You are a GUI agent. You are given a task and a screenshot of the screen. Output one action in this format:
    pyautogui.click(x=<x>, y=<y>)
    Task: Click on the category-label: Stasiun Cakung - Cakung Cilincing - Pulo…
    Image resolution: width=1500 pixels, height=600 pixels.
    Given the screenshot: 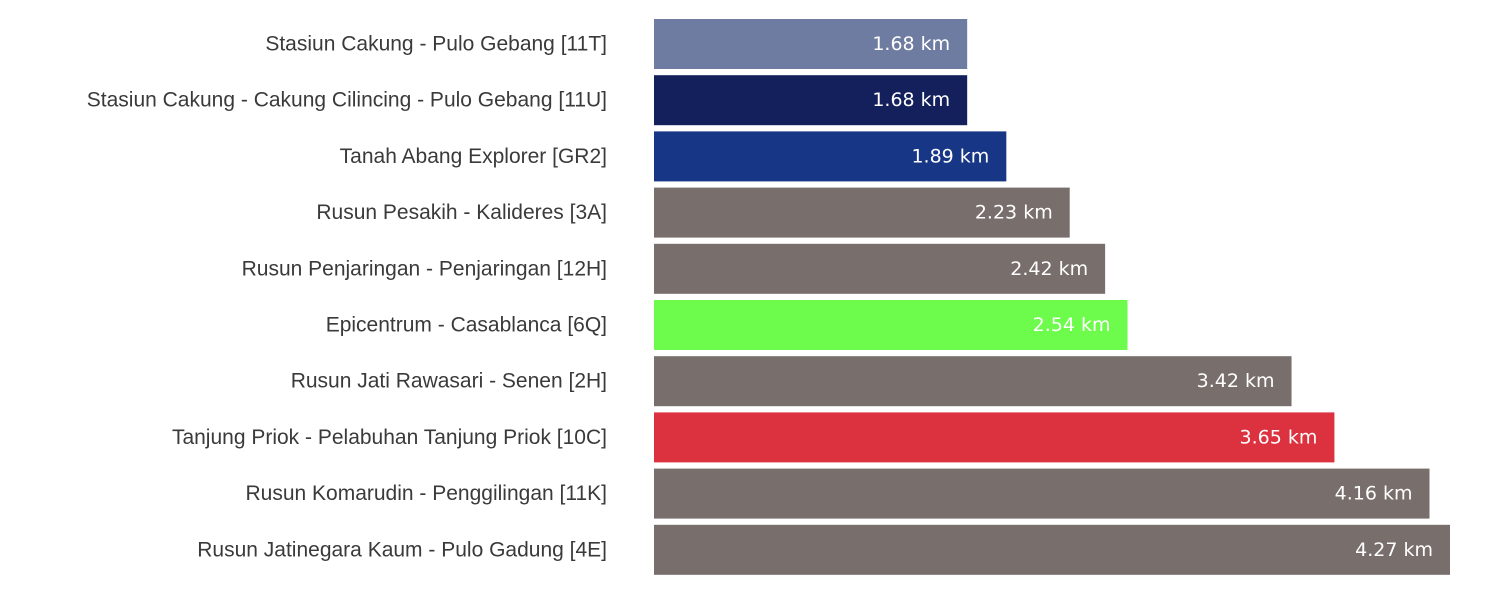 What is the action you would take?
    pyautogui.click(x=347, y=100)
    